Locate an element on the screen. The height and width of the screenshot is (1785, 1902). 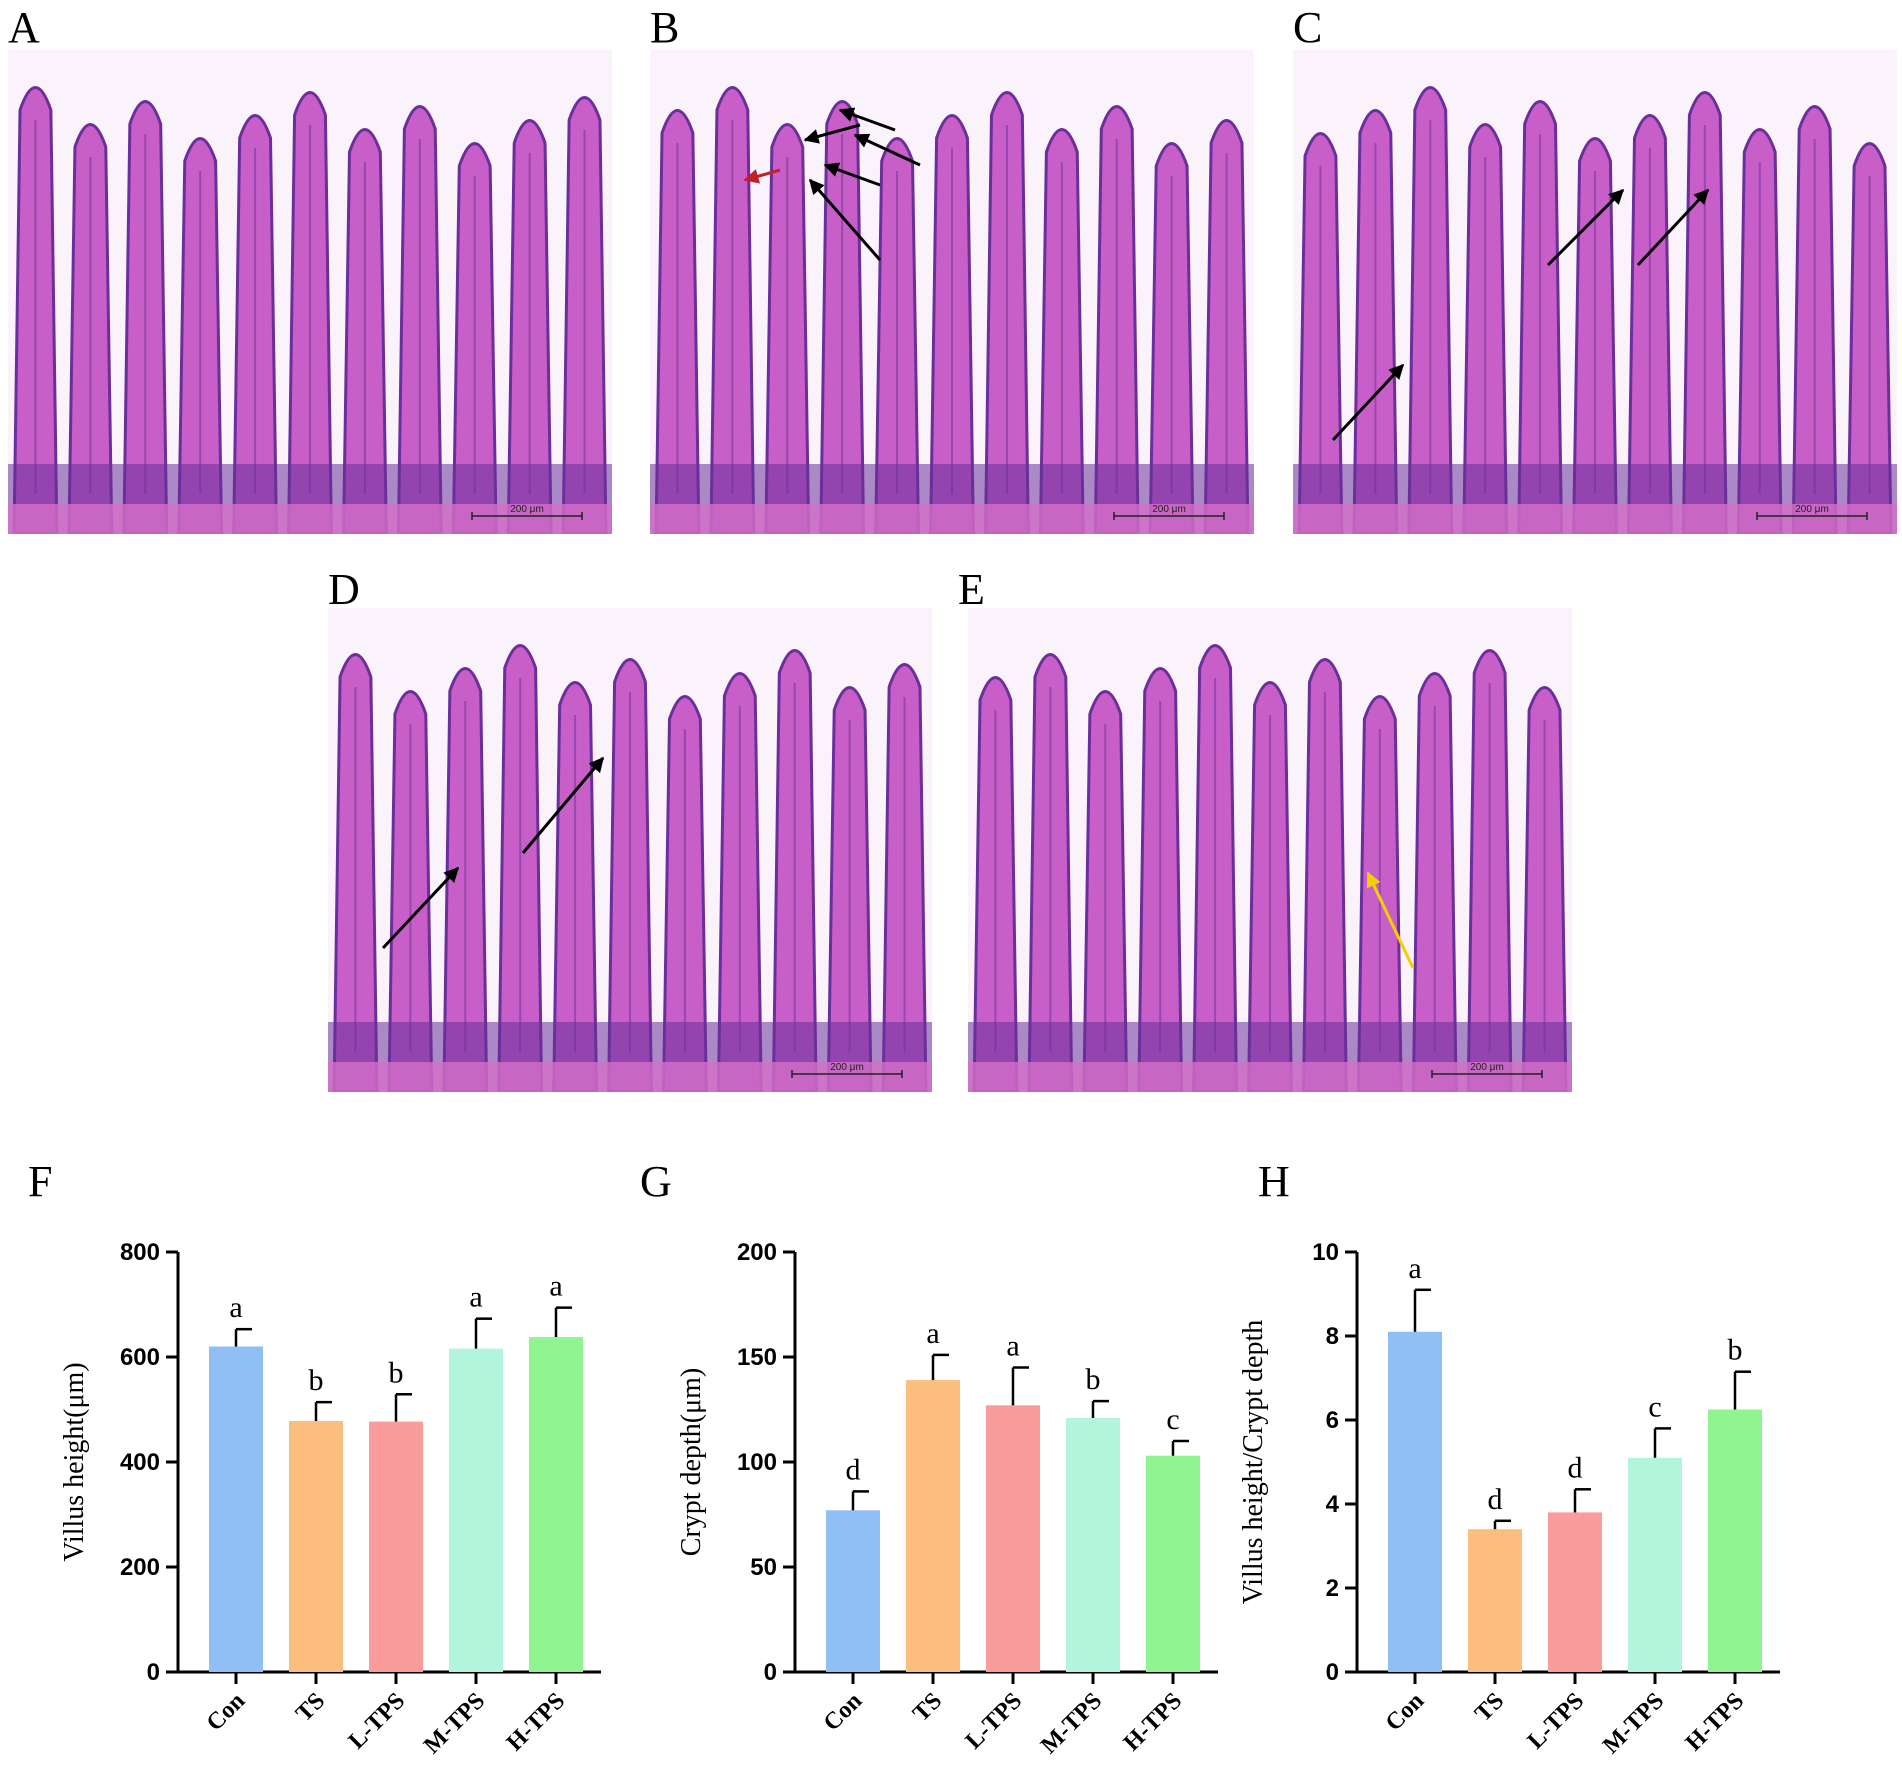
y-tick-label: 10 is located at coordinates (1325, 1252).